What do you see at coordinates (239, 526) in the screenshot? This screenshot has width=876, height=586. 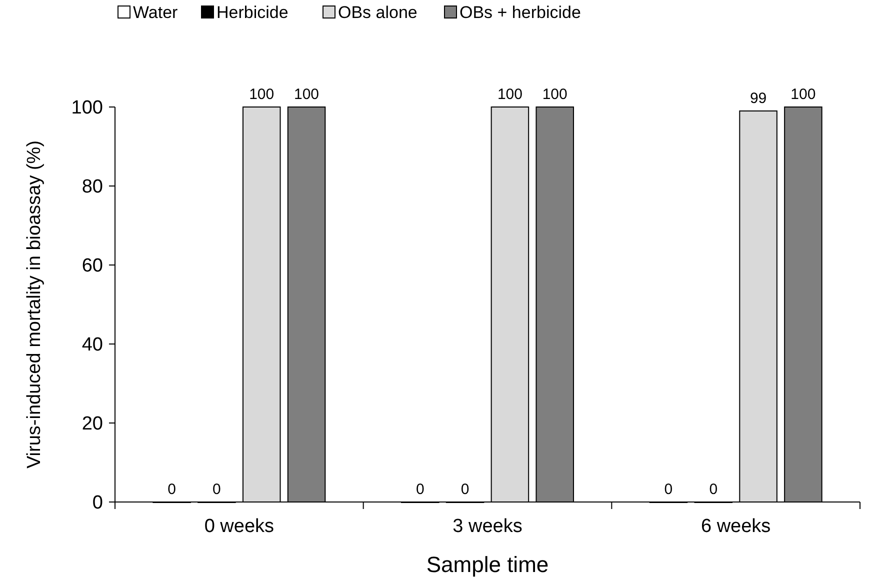 I see `x-tick-label: 0 weeks` at bounding box center [239, 526].